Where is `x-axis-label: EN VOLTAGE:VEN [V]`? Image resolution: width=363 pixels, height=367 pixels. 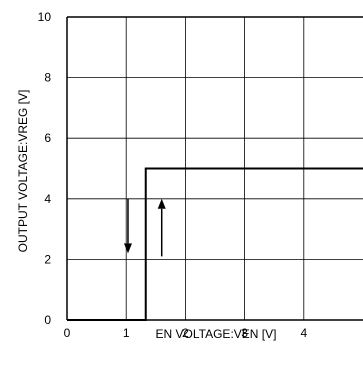 x-axis-label: EN VOLTAGE:VEN [V] is located at coordinates (216, 334).